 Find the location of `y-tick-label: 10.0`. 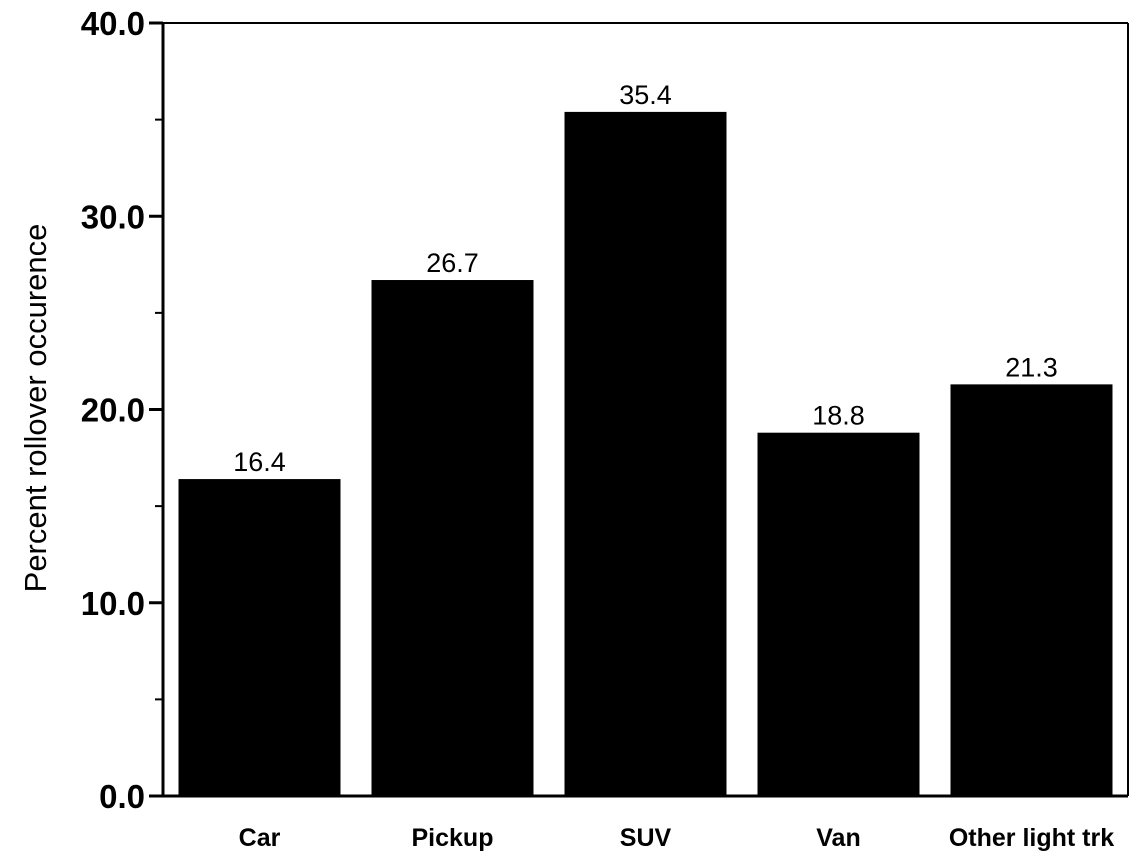

y-tick-label: 10.0 is located at coordinates (113, 603).